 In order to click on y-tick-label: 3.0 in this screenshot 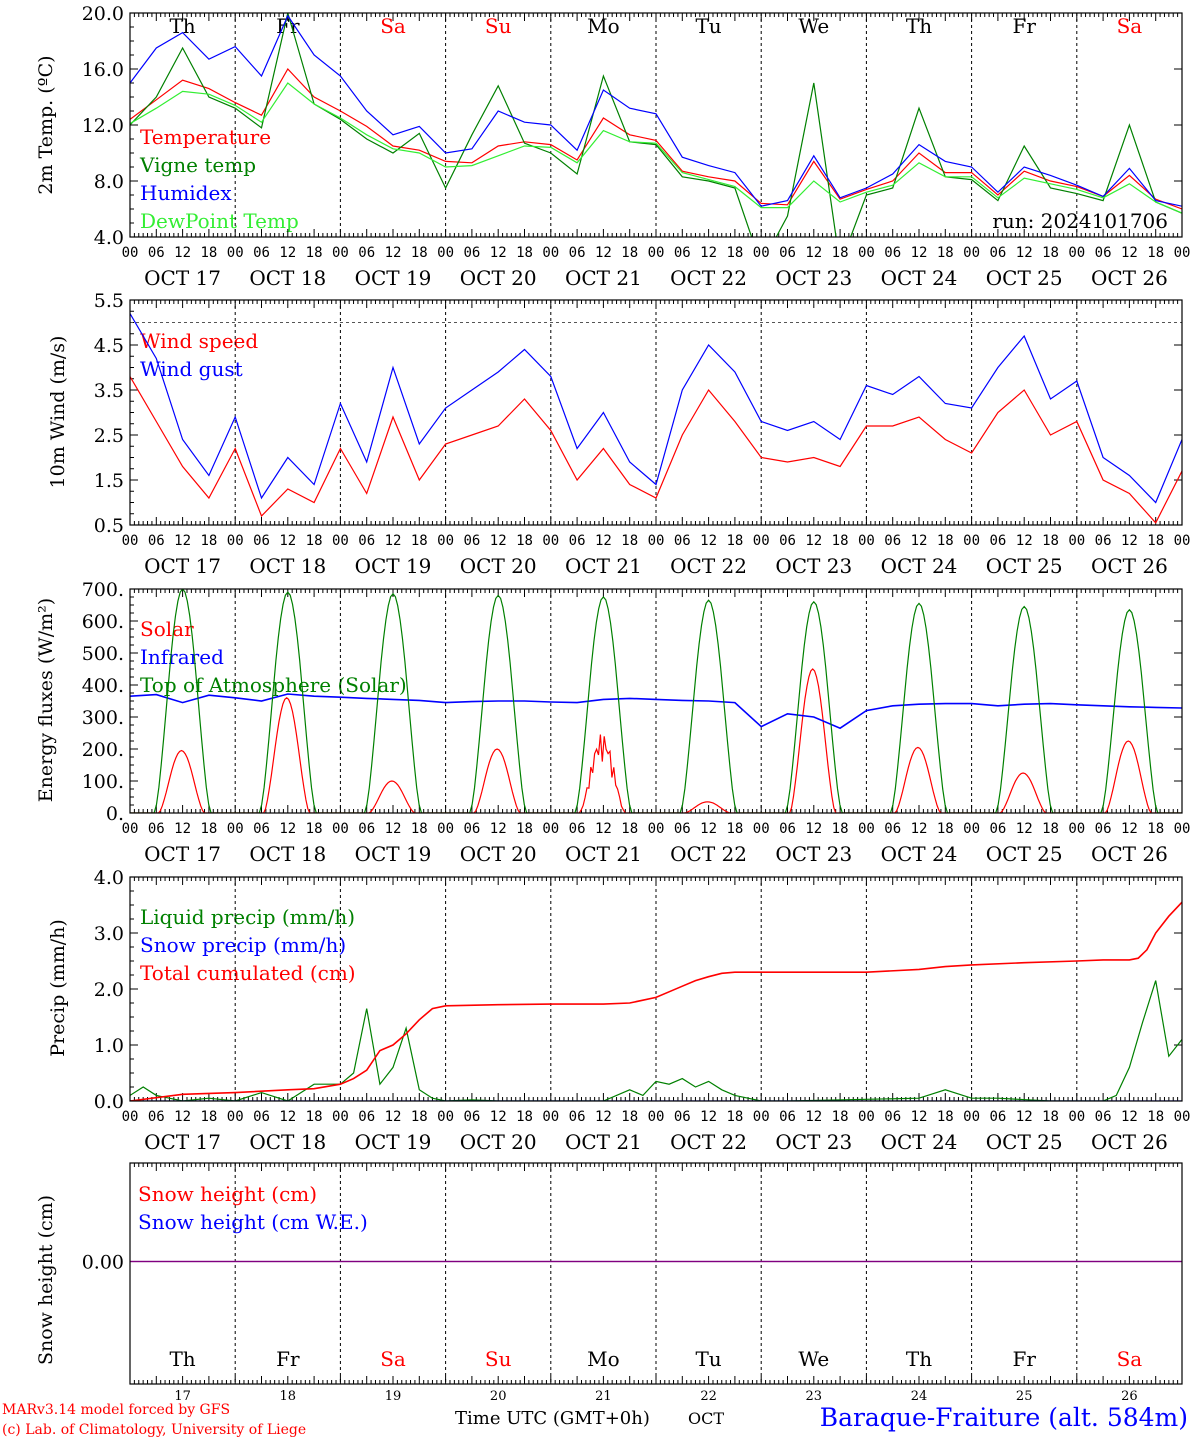, I will do `click(109, 934)`.